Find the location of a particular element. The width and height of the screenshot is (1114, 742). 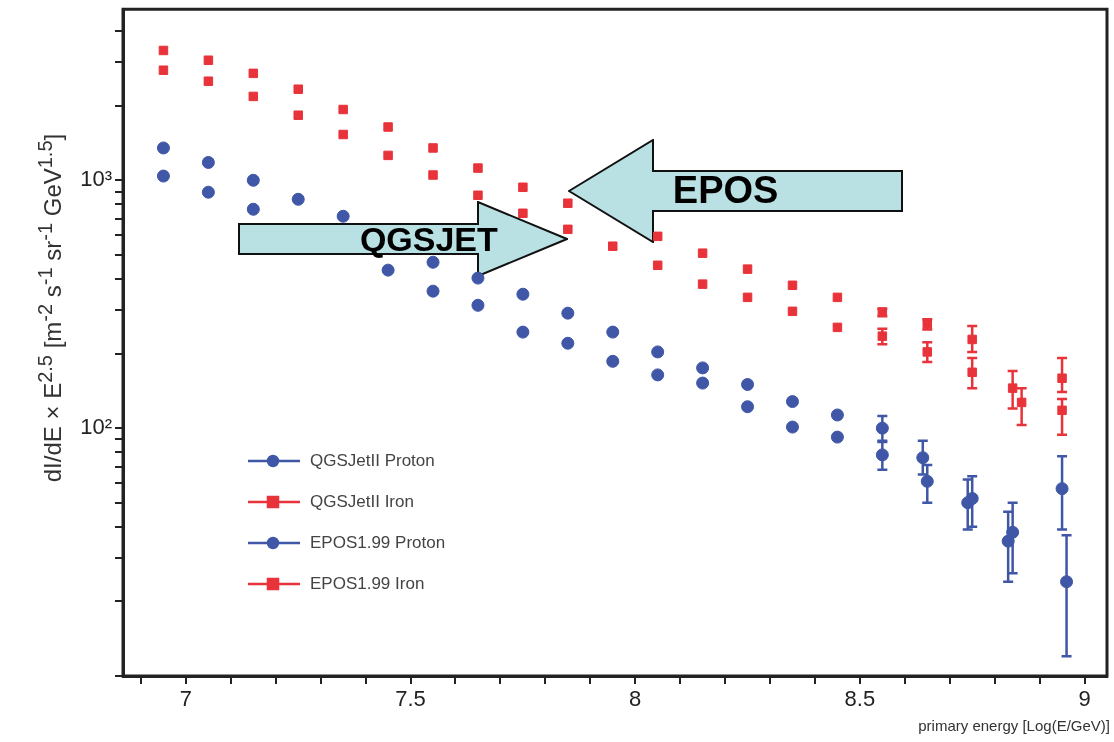

legend-label: QGSJetII Proton is located at coordinates (372, 460).